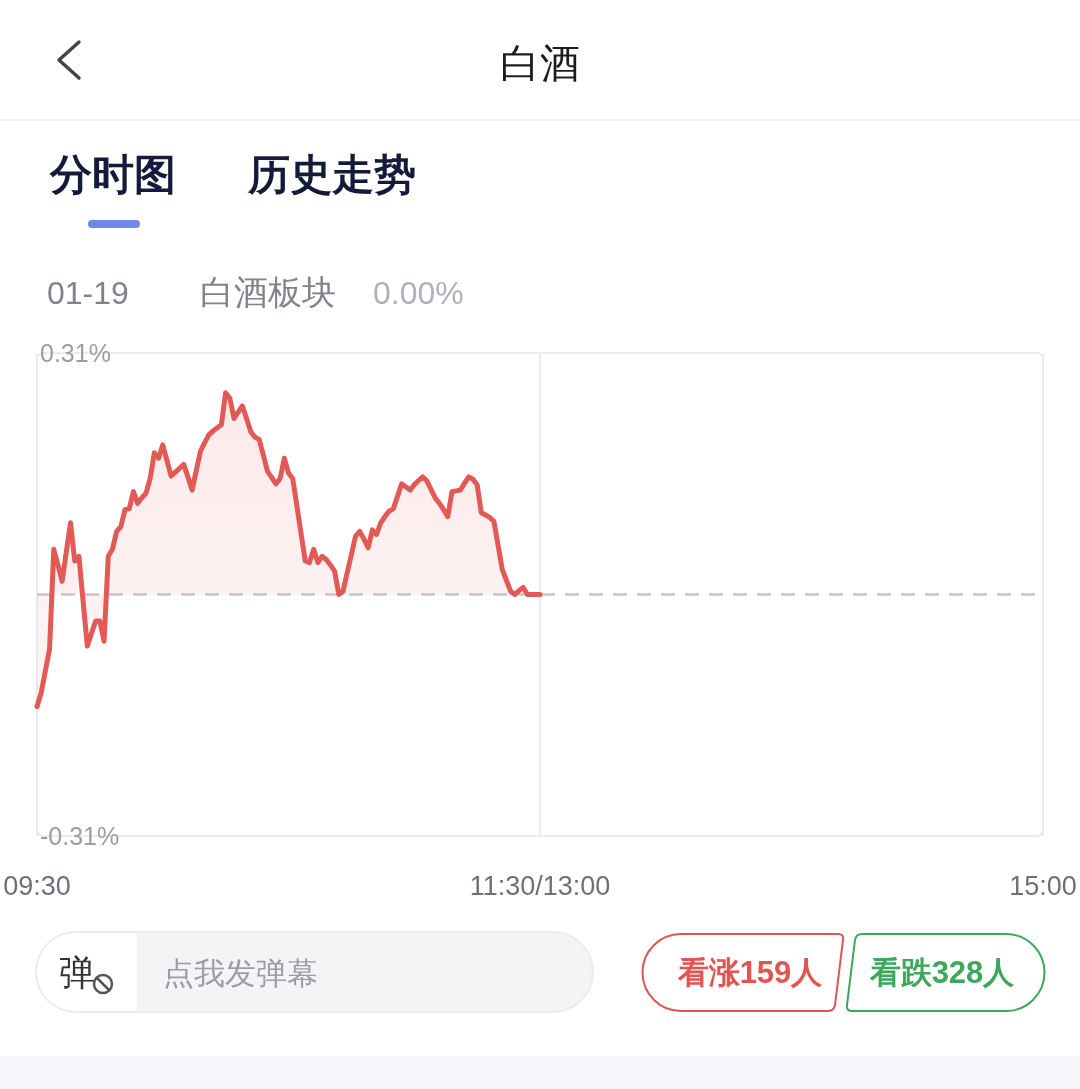 The height and width of the screenshot is (1089, 1080). Describe the element at coordinates (80, 836) in the screenshot. I see `y-tick-label: -0.31%` at that location.